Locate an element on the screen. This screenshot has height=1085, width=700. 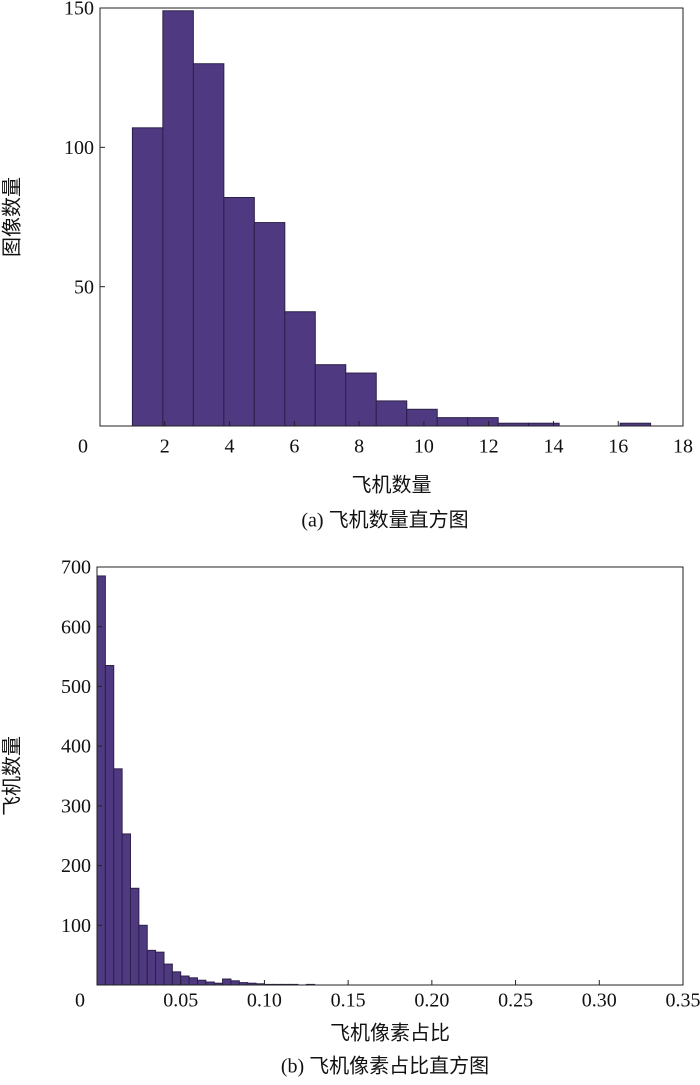
x-tick-label: 0.35 is located at coordinates (683, 1001).